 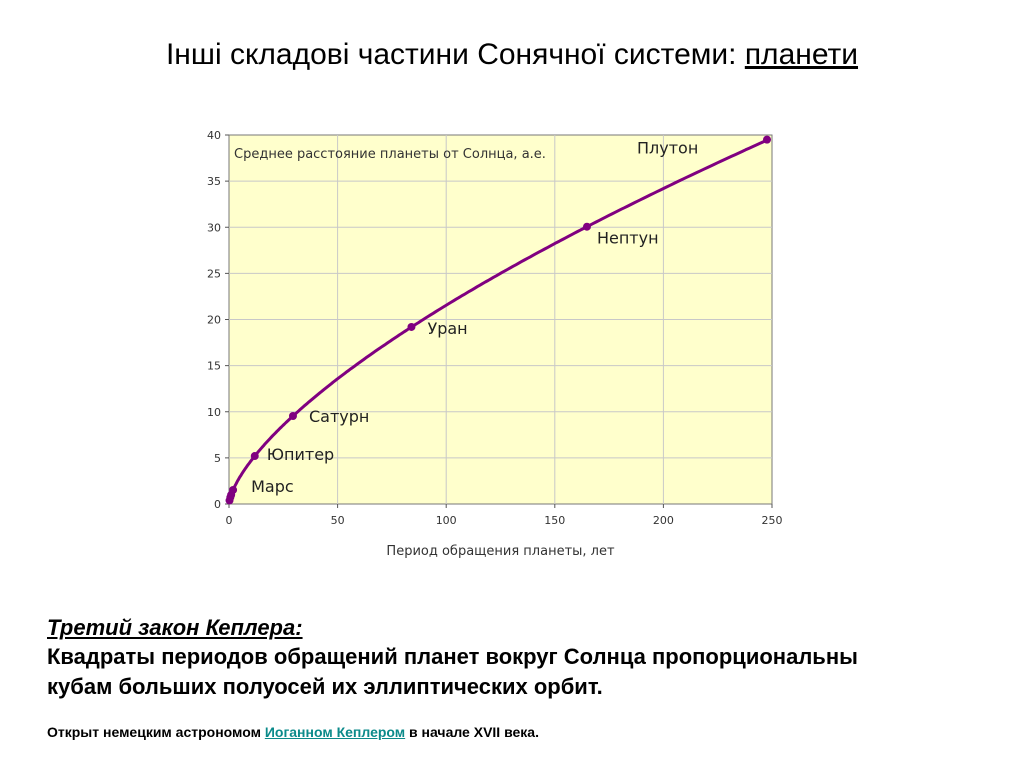 I want to click on y-tick-label: 35, so click(x=214, y=181).